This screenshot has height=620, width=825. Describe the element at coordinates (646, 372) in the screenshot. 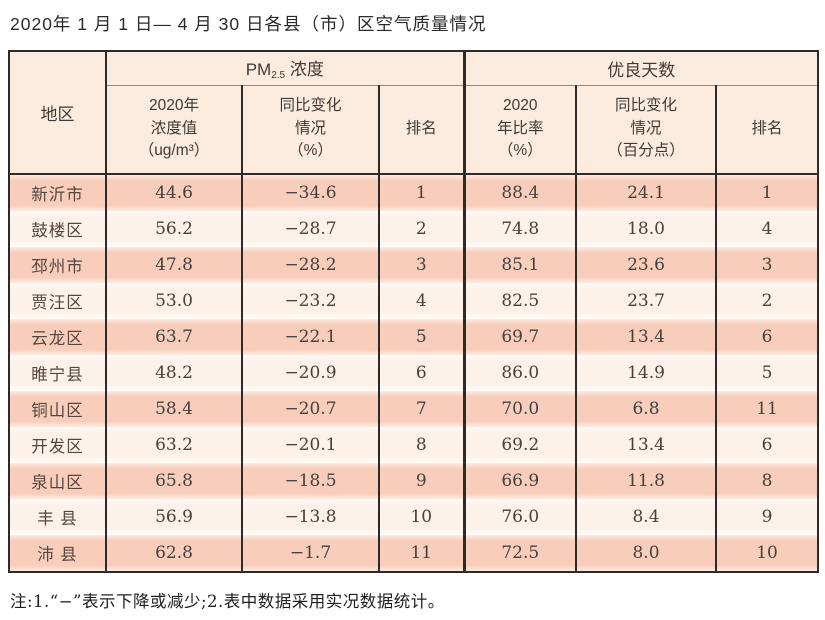

I see `cell-good-change: 14.9` at that location.